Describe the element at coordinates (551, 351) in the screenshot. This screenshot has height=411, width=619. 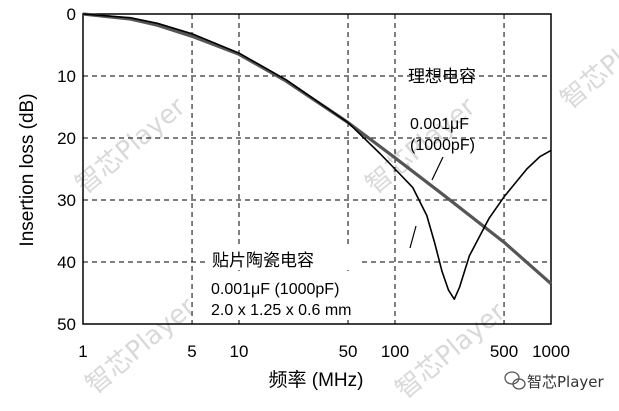
I see `x-tick-label: 1000` at that location.